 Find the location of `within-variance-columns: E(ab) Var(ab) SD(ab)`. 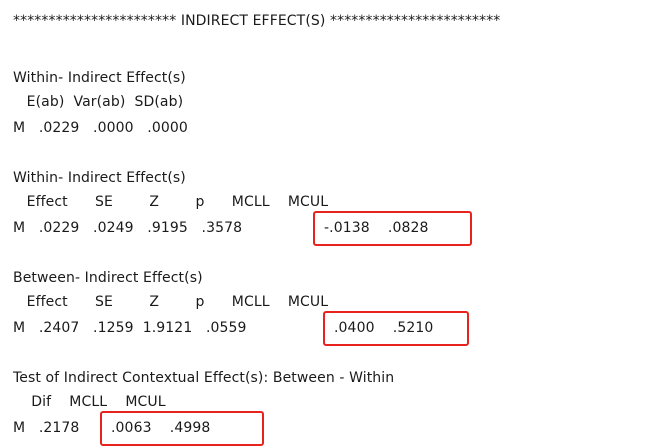

within-variance-columns: E(ab) Var(ab) SD(ab) is located at coordinates (98, 102).